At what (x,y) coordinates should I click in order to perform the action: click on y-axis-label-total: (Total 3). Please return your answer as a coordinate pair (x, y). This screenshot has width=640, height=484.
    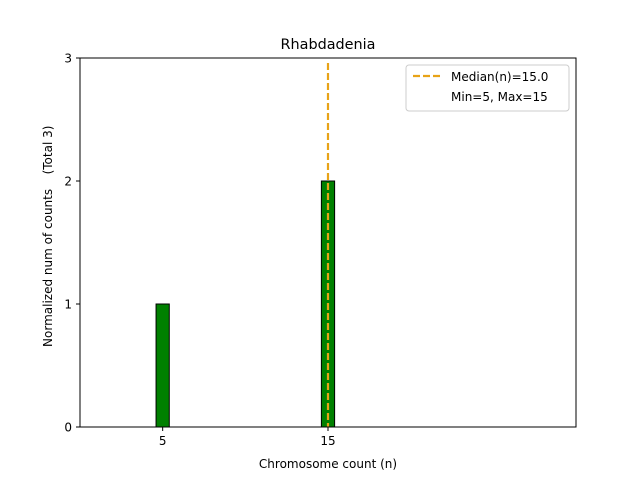
    Looking at the image, I should click on (48, 150).